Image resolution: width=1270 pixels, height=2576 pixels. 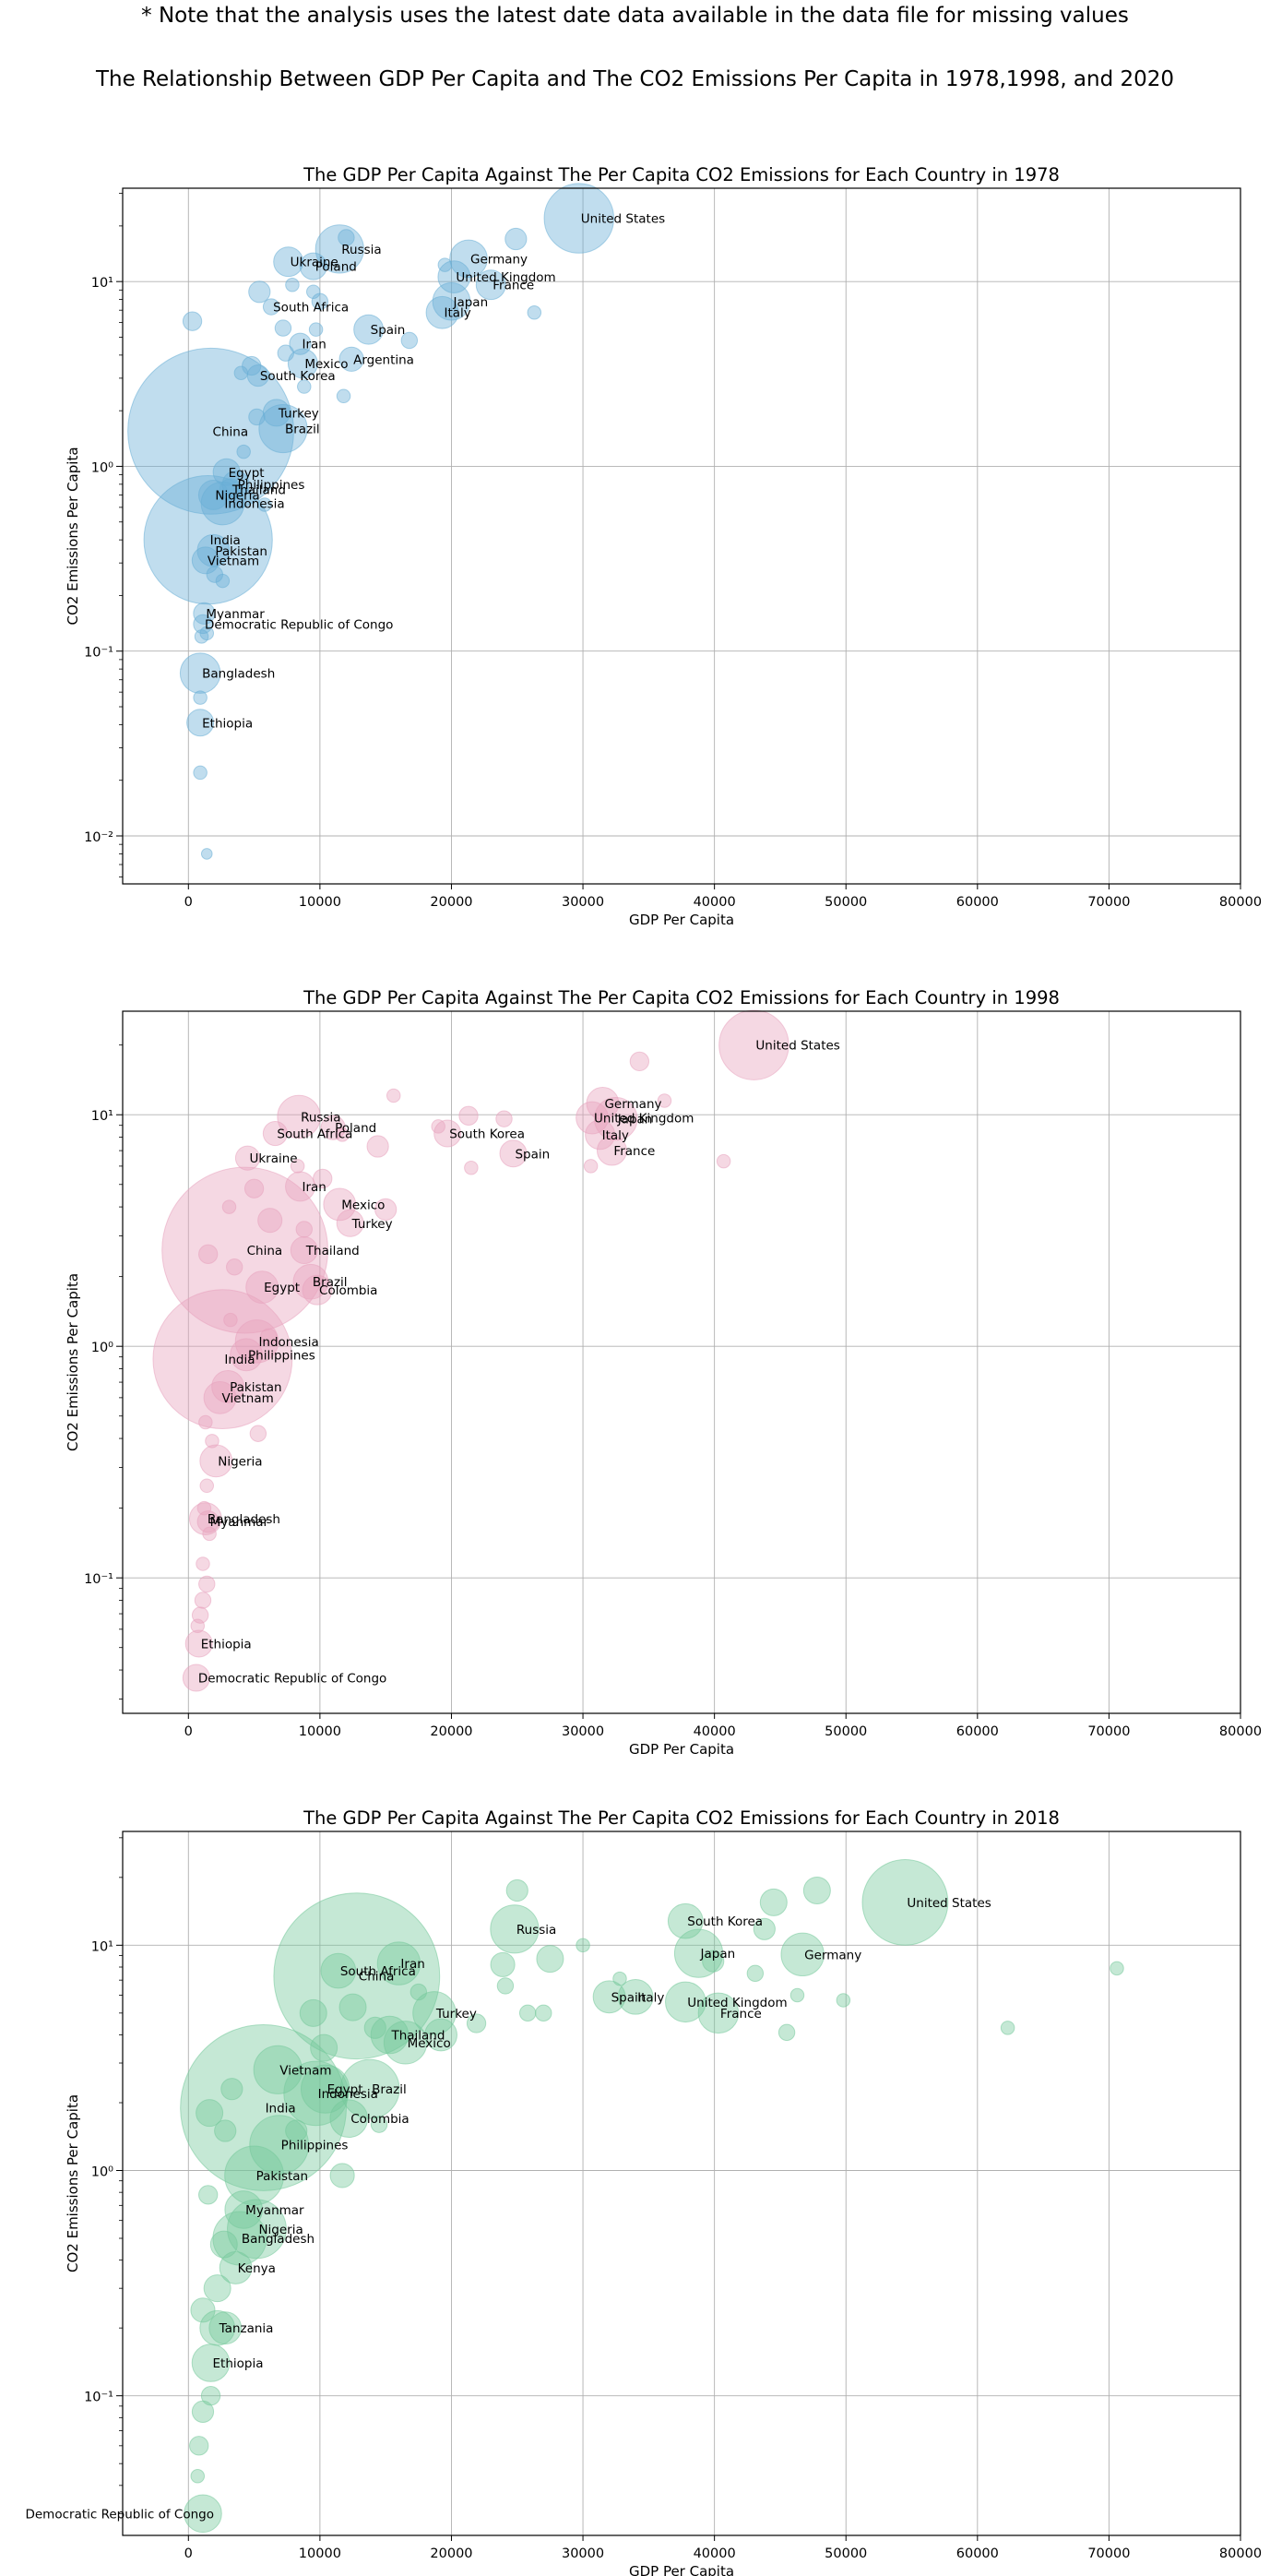 I want to click on x-tick-label: 30000, so click(x=583, y=2553).